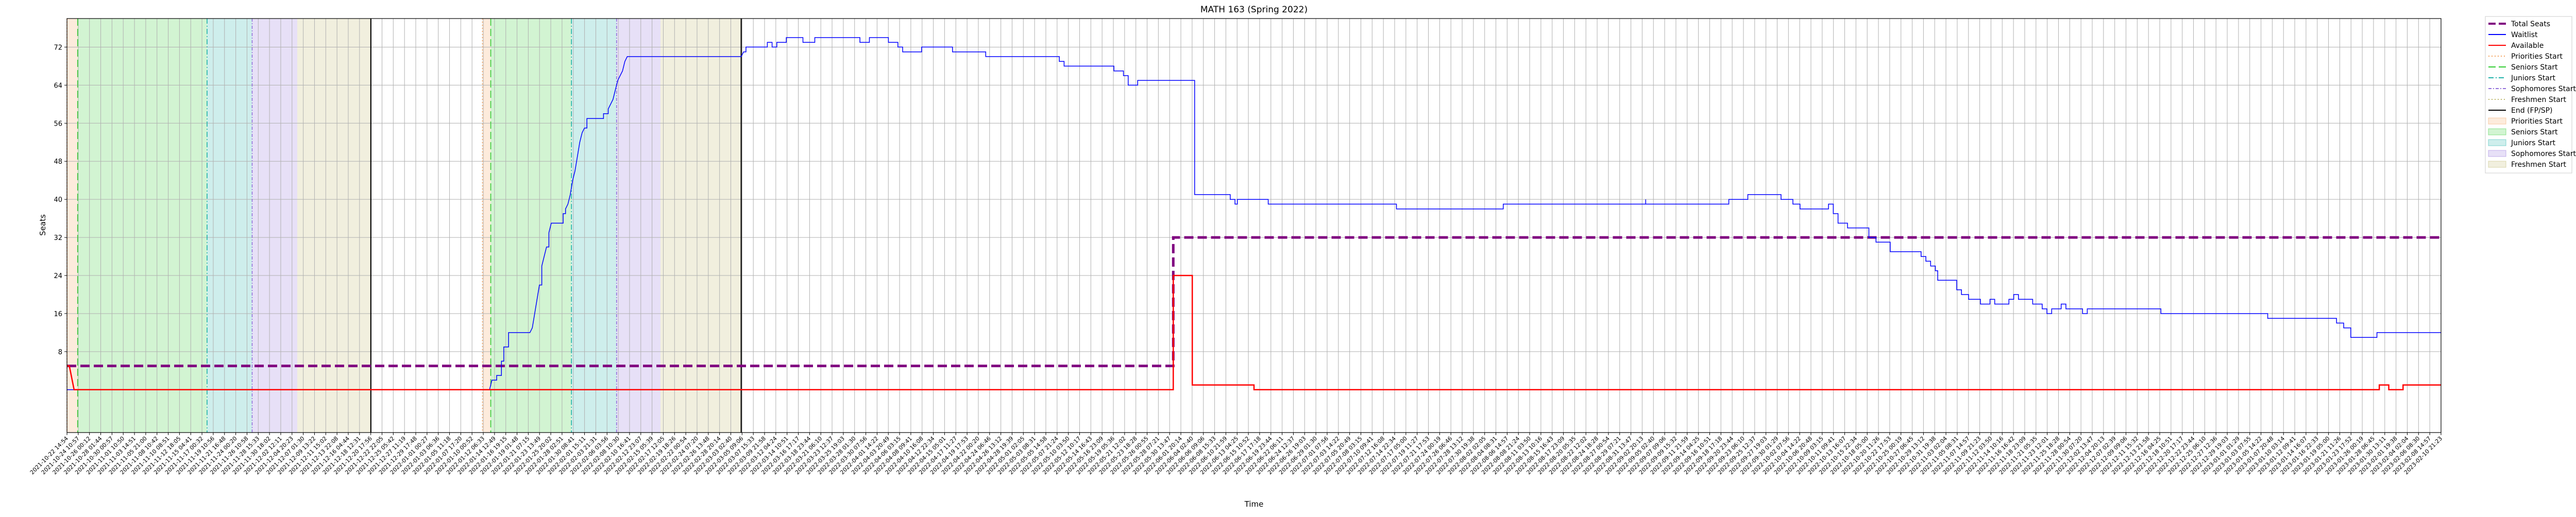 The width and height of the screenshot is (2576, 517). What do you see at coordinates (43, 225) in the screenshot?
I see `y-axis-label: Seats` at bounding box center [43, 225].